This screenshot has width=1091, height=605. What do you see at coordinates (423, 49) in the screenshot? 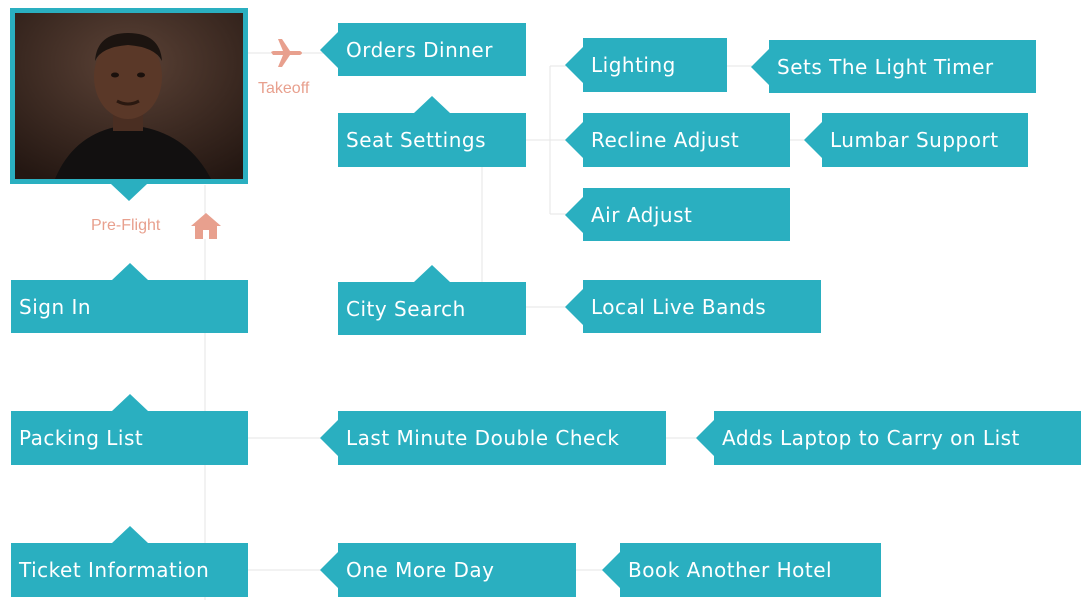
I see `node-orders-dinner: Orders Dinner` at bounding box center [423, 49].